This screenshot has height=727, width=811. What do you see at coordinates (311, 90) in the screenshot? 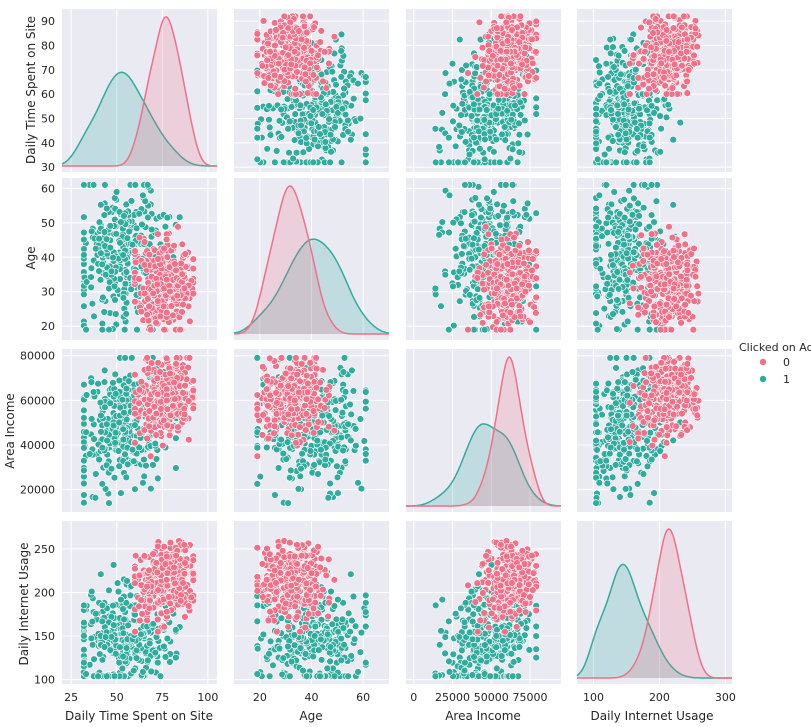
I see `panel-daily-time-spent-on-site-vs-age` at bounding box center [311, 90].